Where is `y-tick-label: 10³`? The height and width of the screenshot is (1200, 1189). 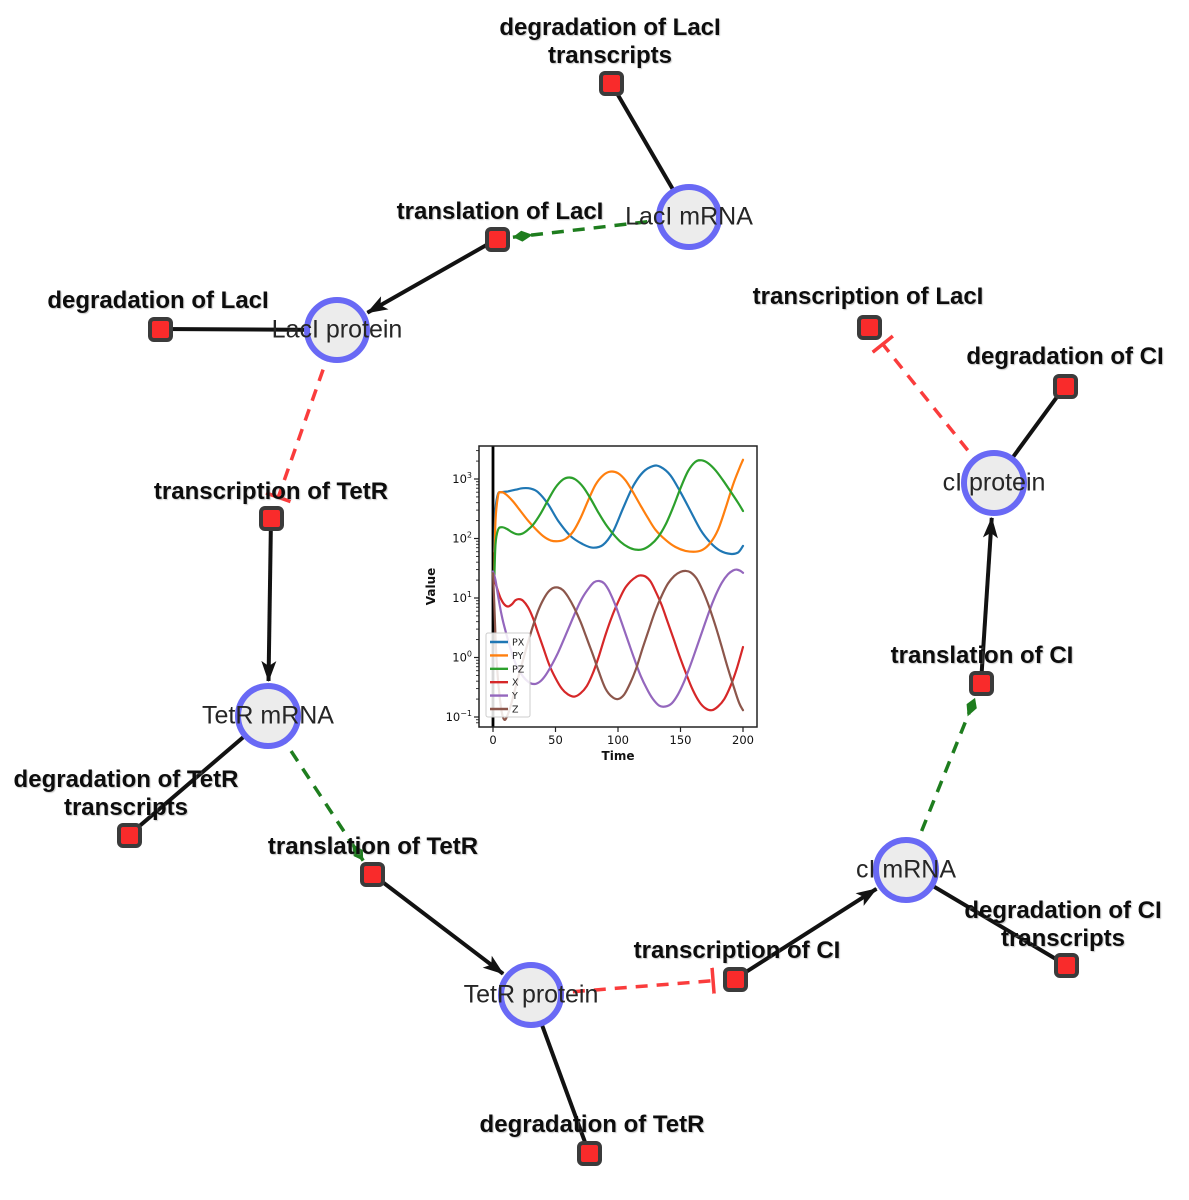
y-tick-label: 10³ is located at coordinates (462, 478).